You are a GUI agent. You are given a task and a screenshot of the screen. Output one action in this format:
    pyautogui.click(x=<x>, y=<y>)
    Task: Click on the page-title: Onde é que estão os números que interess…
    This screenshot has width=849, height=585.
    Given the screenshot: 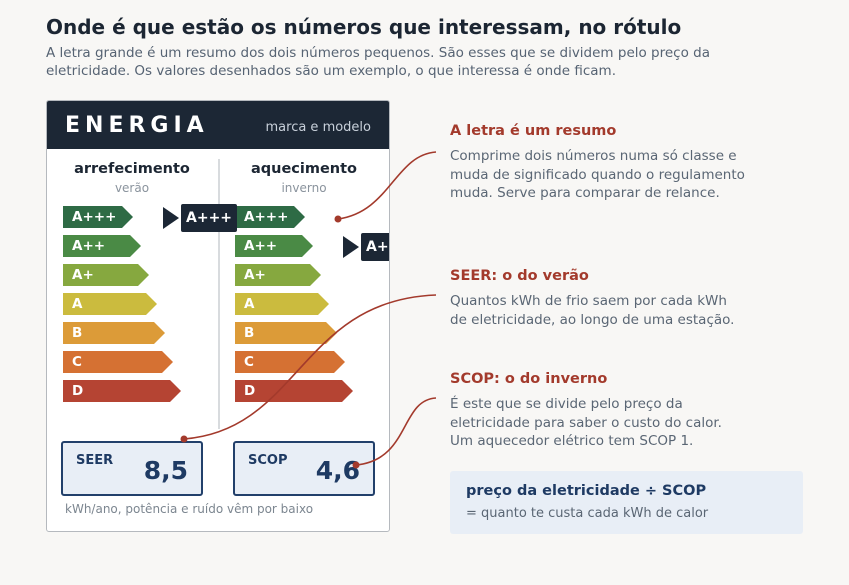 What is the action you would take?
    pyautogui.click(x=364, y=27)
    